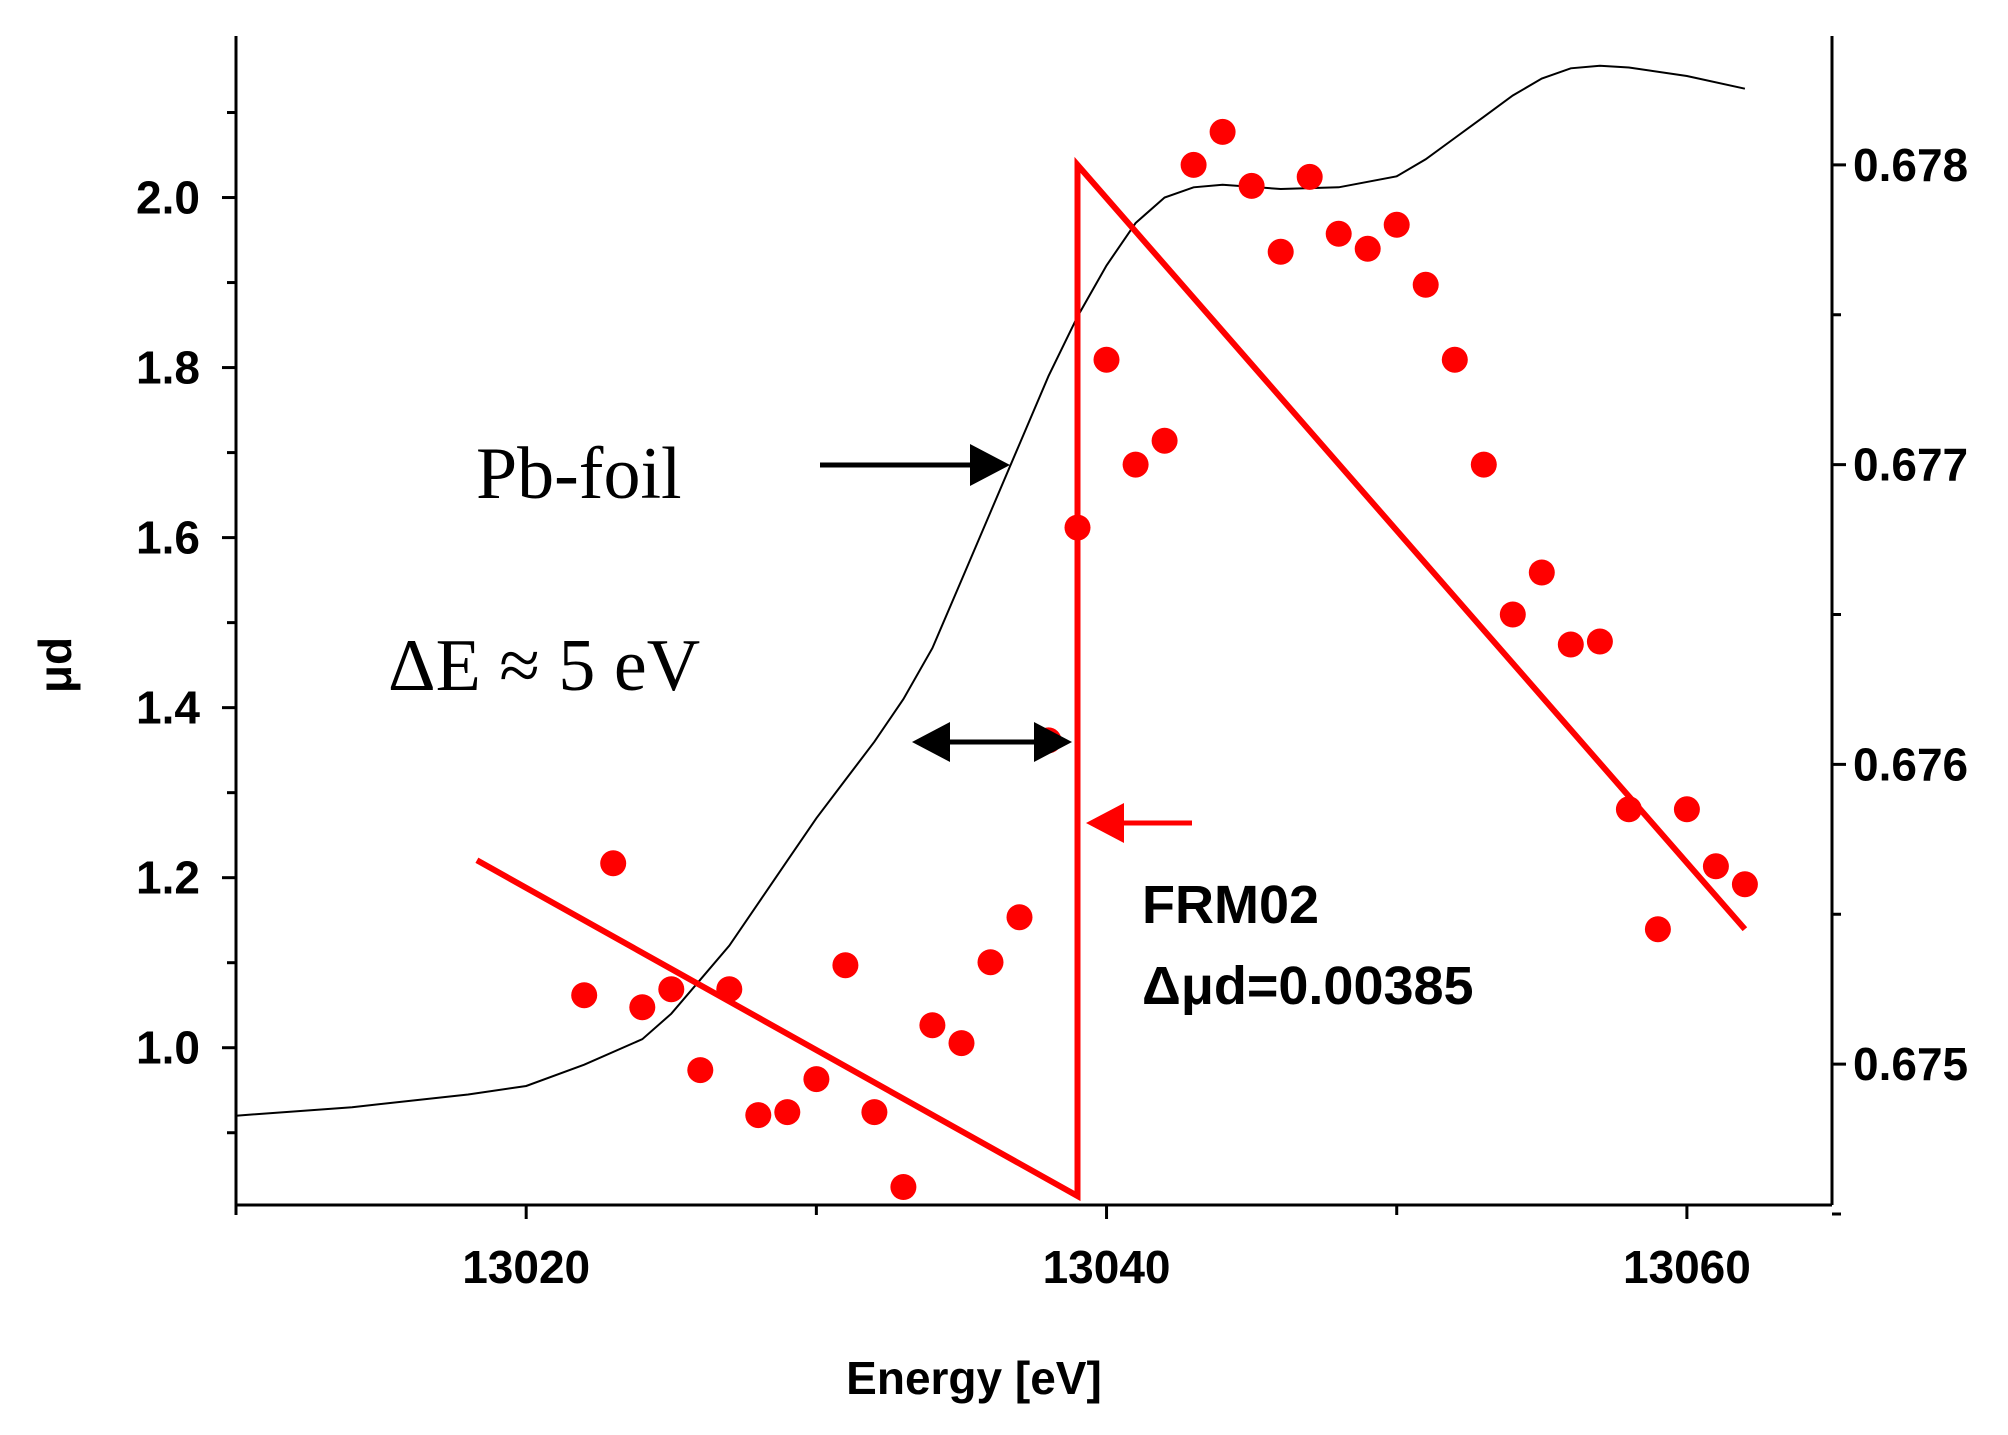 The height and width of the screenshot is (1435, 2008). I want to click on y-tick-label: 1.0, so click(168, 1048).